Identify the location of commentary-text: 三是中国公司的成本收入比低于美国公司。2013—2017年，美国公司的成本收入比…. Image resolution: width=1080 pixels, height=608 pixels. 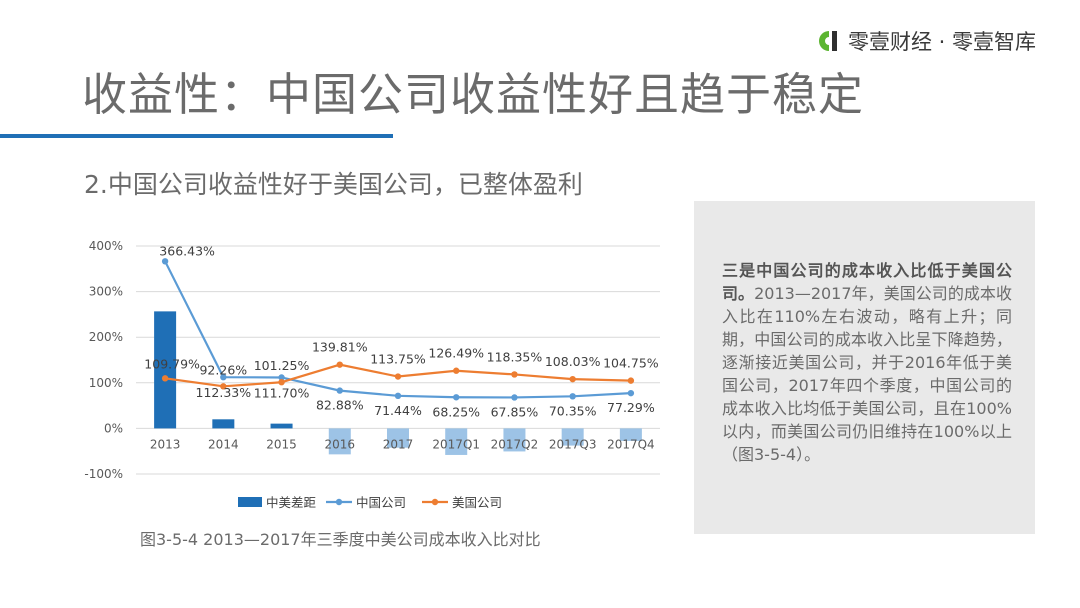
(867, 362).